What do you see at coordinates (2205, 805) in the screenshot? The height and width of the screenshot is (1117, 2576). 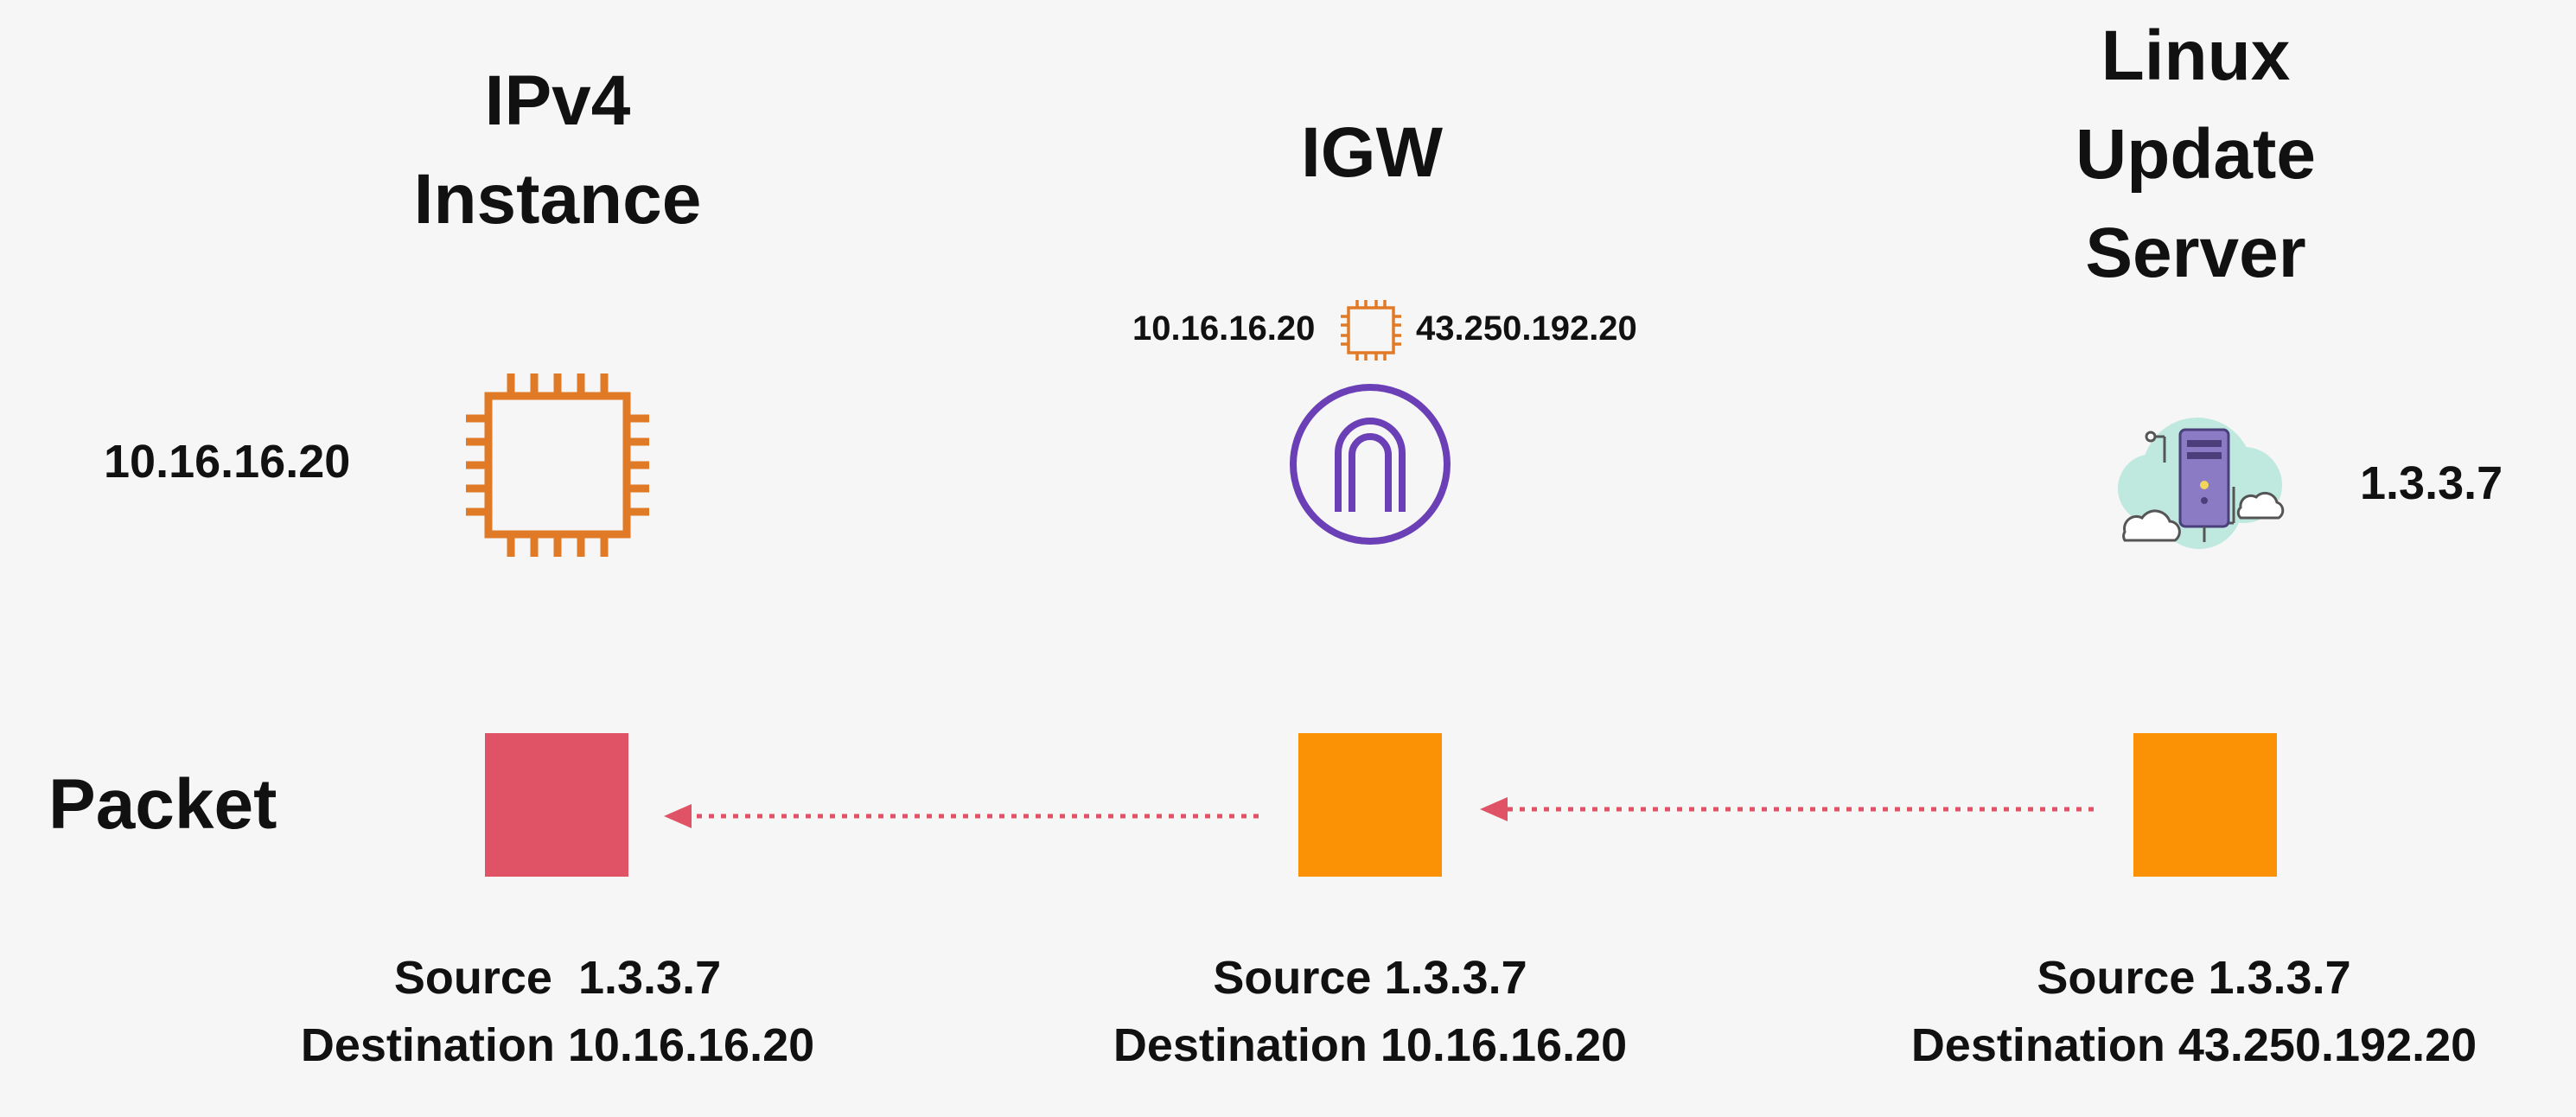 I see `server-packet` at bounding box center [2205, 805].